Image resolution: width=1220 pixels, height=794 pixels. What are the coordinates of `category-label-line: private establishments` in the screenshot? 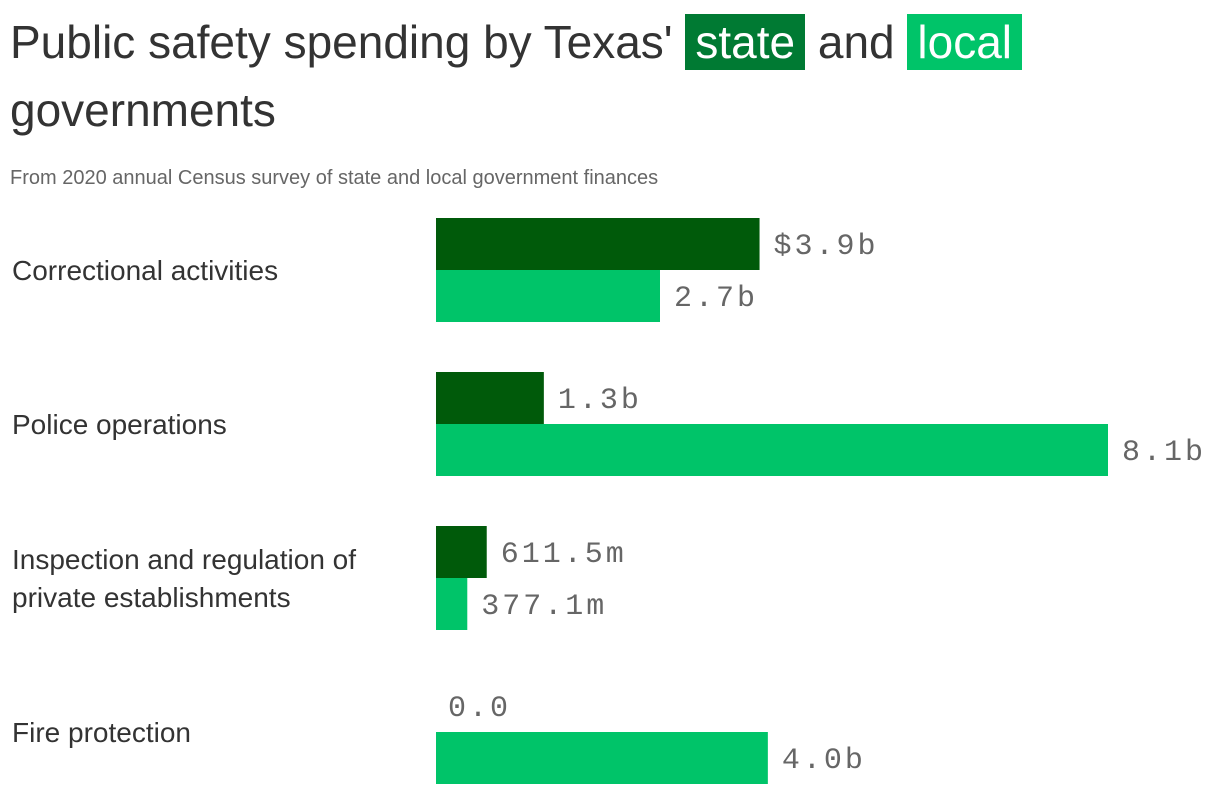 It's located at (151, 597).